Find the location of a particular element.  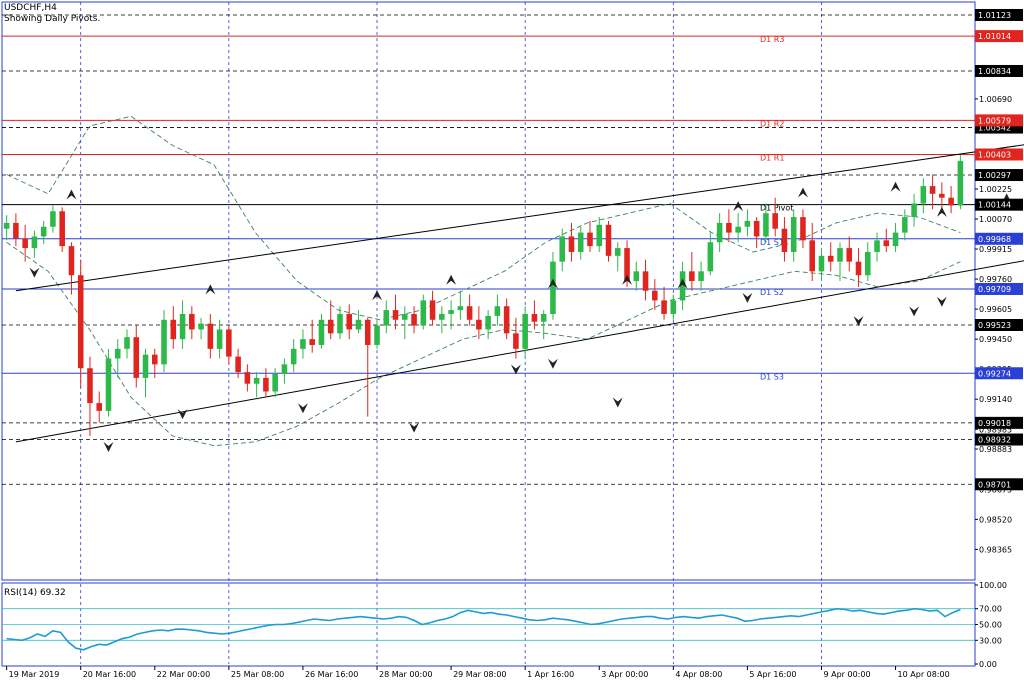

price-tick-label: 0.98883 is located at coordinates (995, 449).